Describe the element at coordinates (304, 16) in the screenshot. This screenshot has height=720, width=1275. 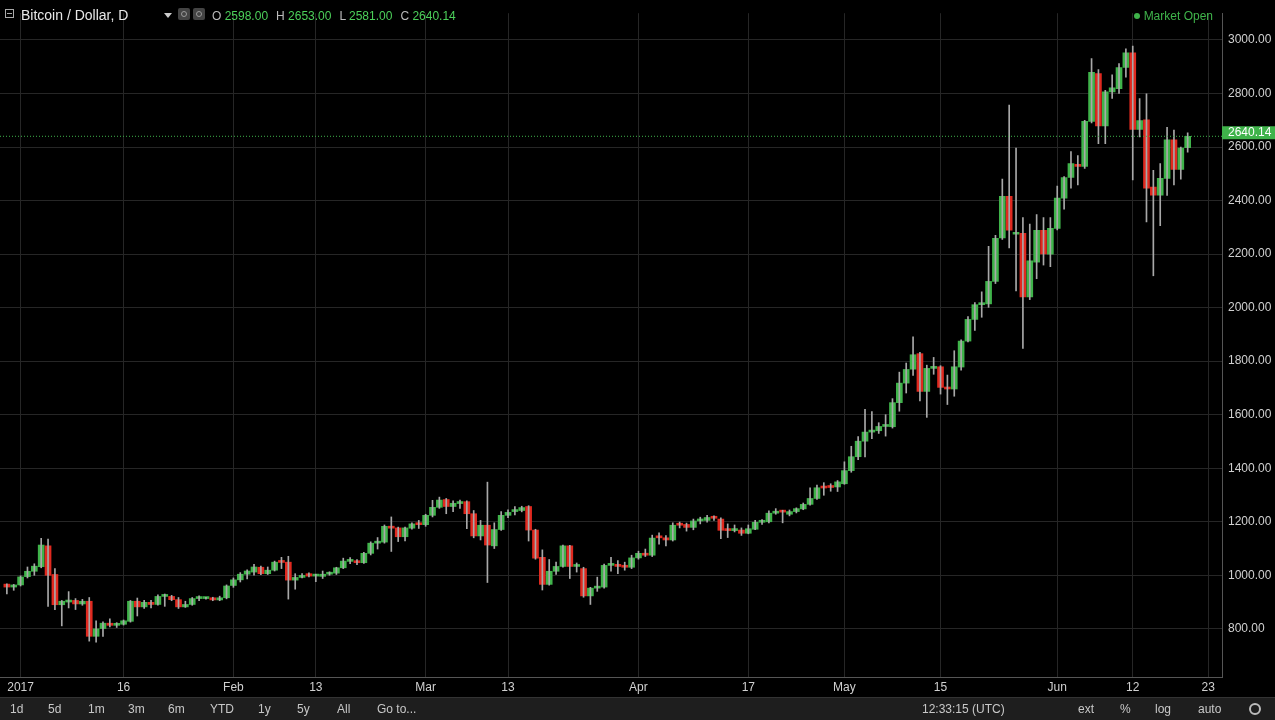
I see `annotation: H 2653.00` at that location.